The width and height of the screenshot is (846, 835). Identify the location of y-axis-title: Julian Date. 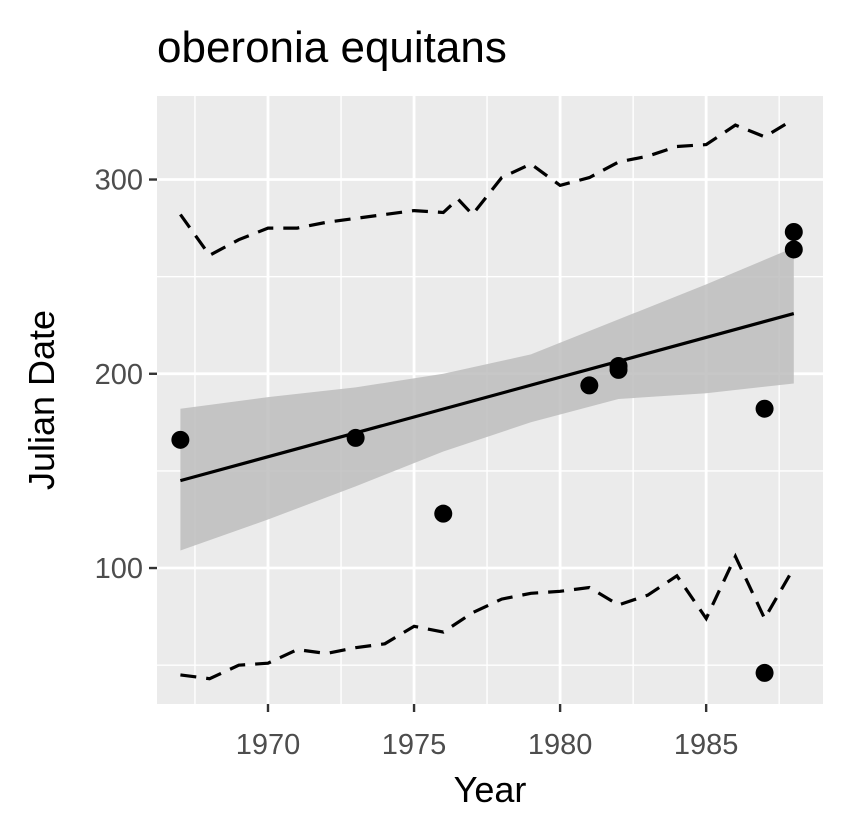
(41, 400).